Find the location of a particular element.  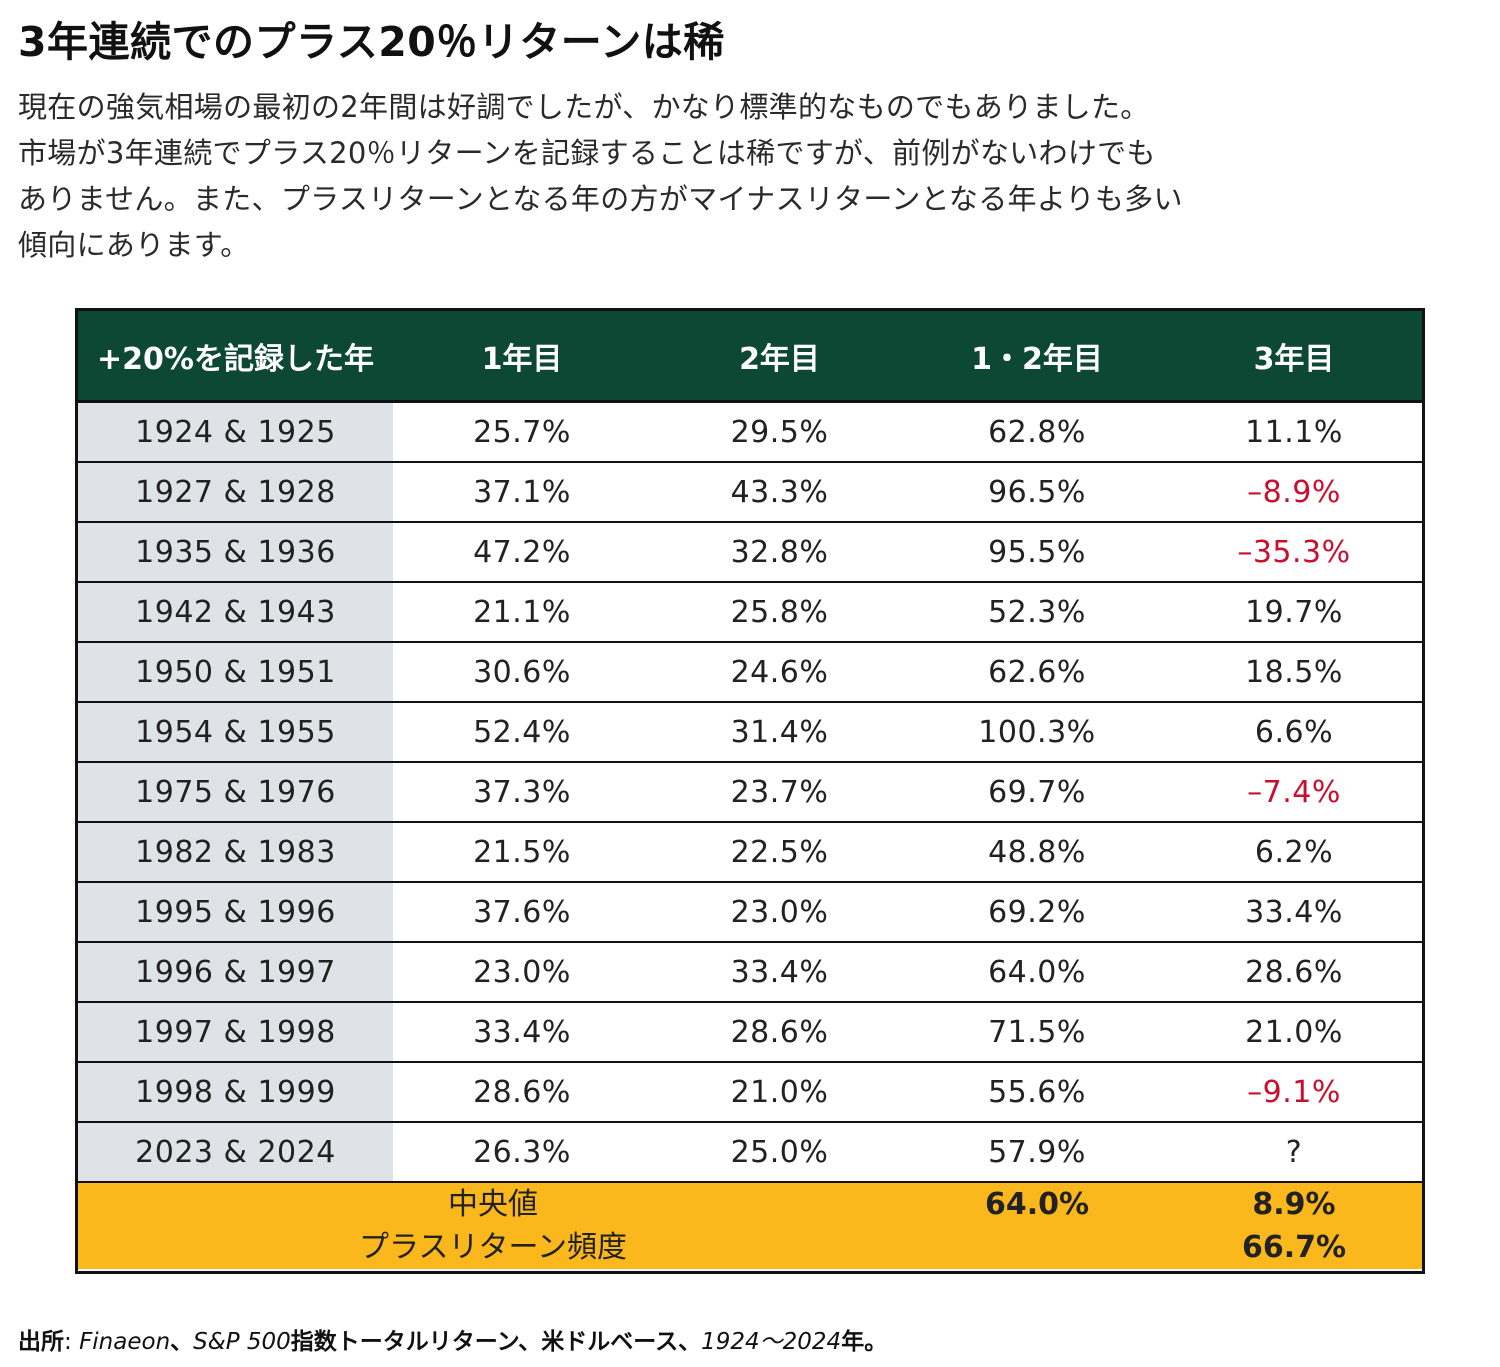

year12-cell: 62.8% is located at coordinates (1037, 432).